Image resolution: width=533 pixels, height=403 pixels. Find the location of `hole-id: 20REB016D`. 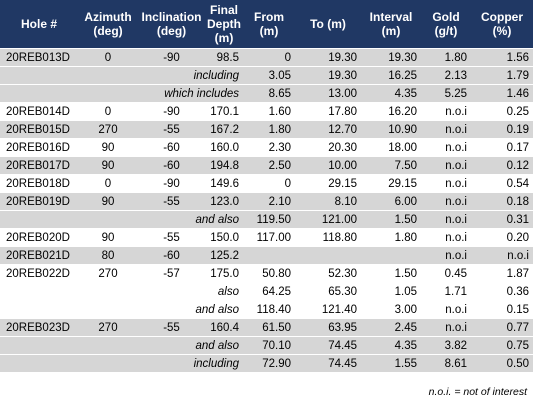

hole-id: 20REB016D is located at coordinates (39, 147).